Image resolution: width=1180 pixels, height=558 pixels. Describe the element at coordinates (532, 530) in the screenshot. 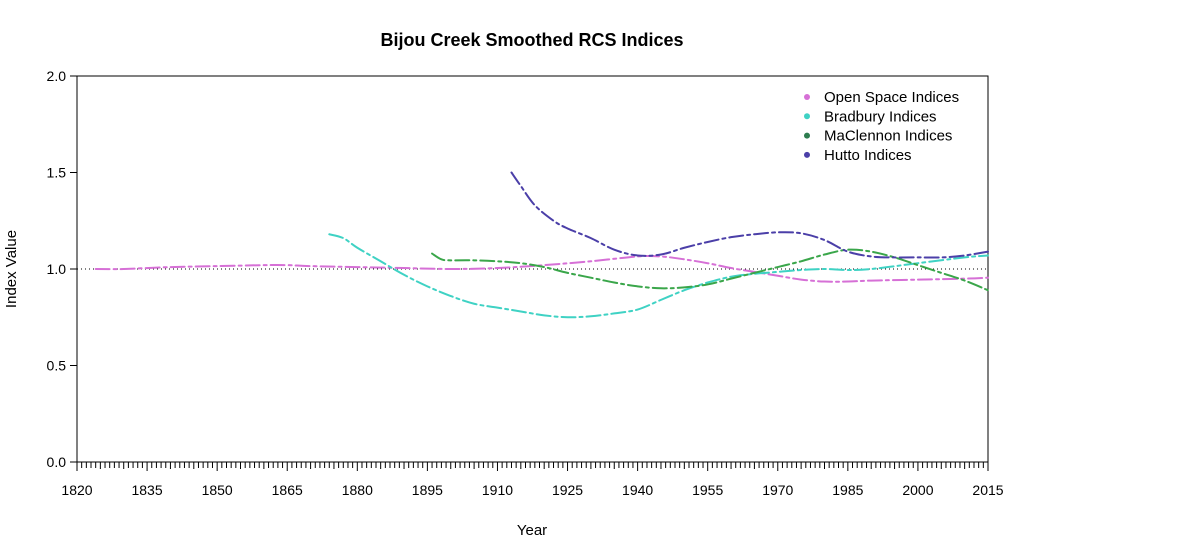

I see `x-axis-label: Year` at that location.